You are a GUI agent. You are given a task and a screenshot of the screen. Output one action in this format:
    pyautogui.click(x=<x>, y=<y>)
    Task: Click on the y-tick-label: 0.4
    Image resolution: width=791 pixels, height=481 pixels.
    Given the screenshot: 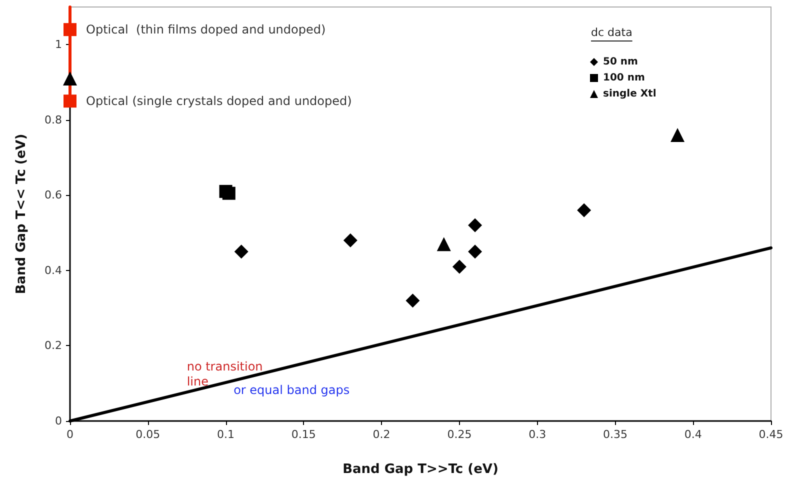 What is the action you would take?
    pyautogui.click(x=53, y=270)
    